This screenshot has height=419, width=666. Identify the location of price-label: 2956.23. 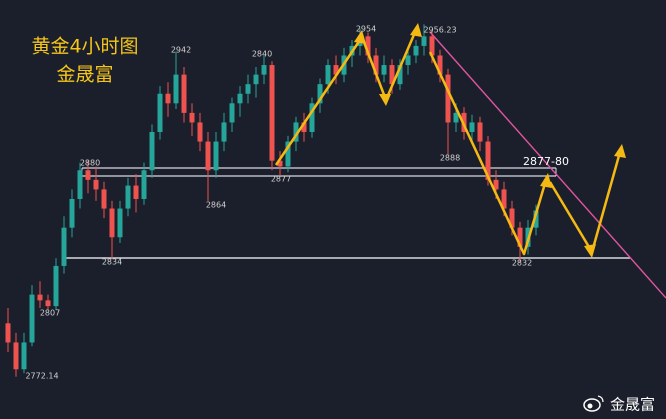
(439, 30).